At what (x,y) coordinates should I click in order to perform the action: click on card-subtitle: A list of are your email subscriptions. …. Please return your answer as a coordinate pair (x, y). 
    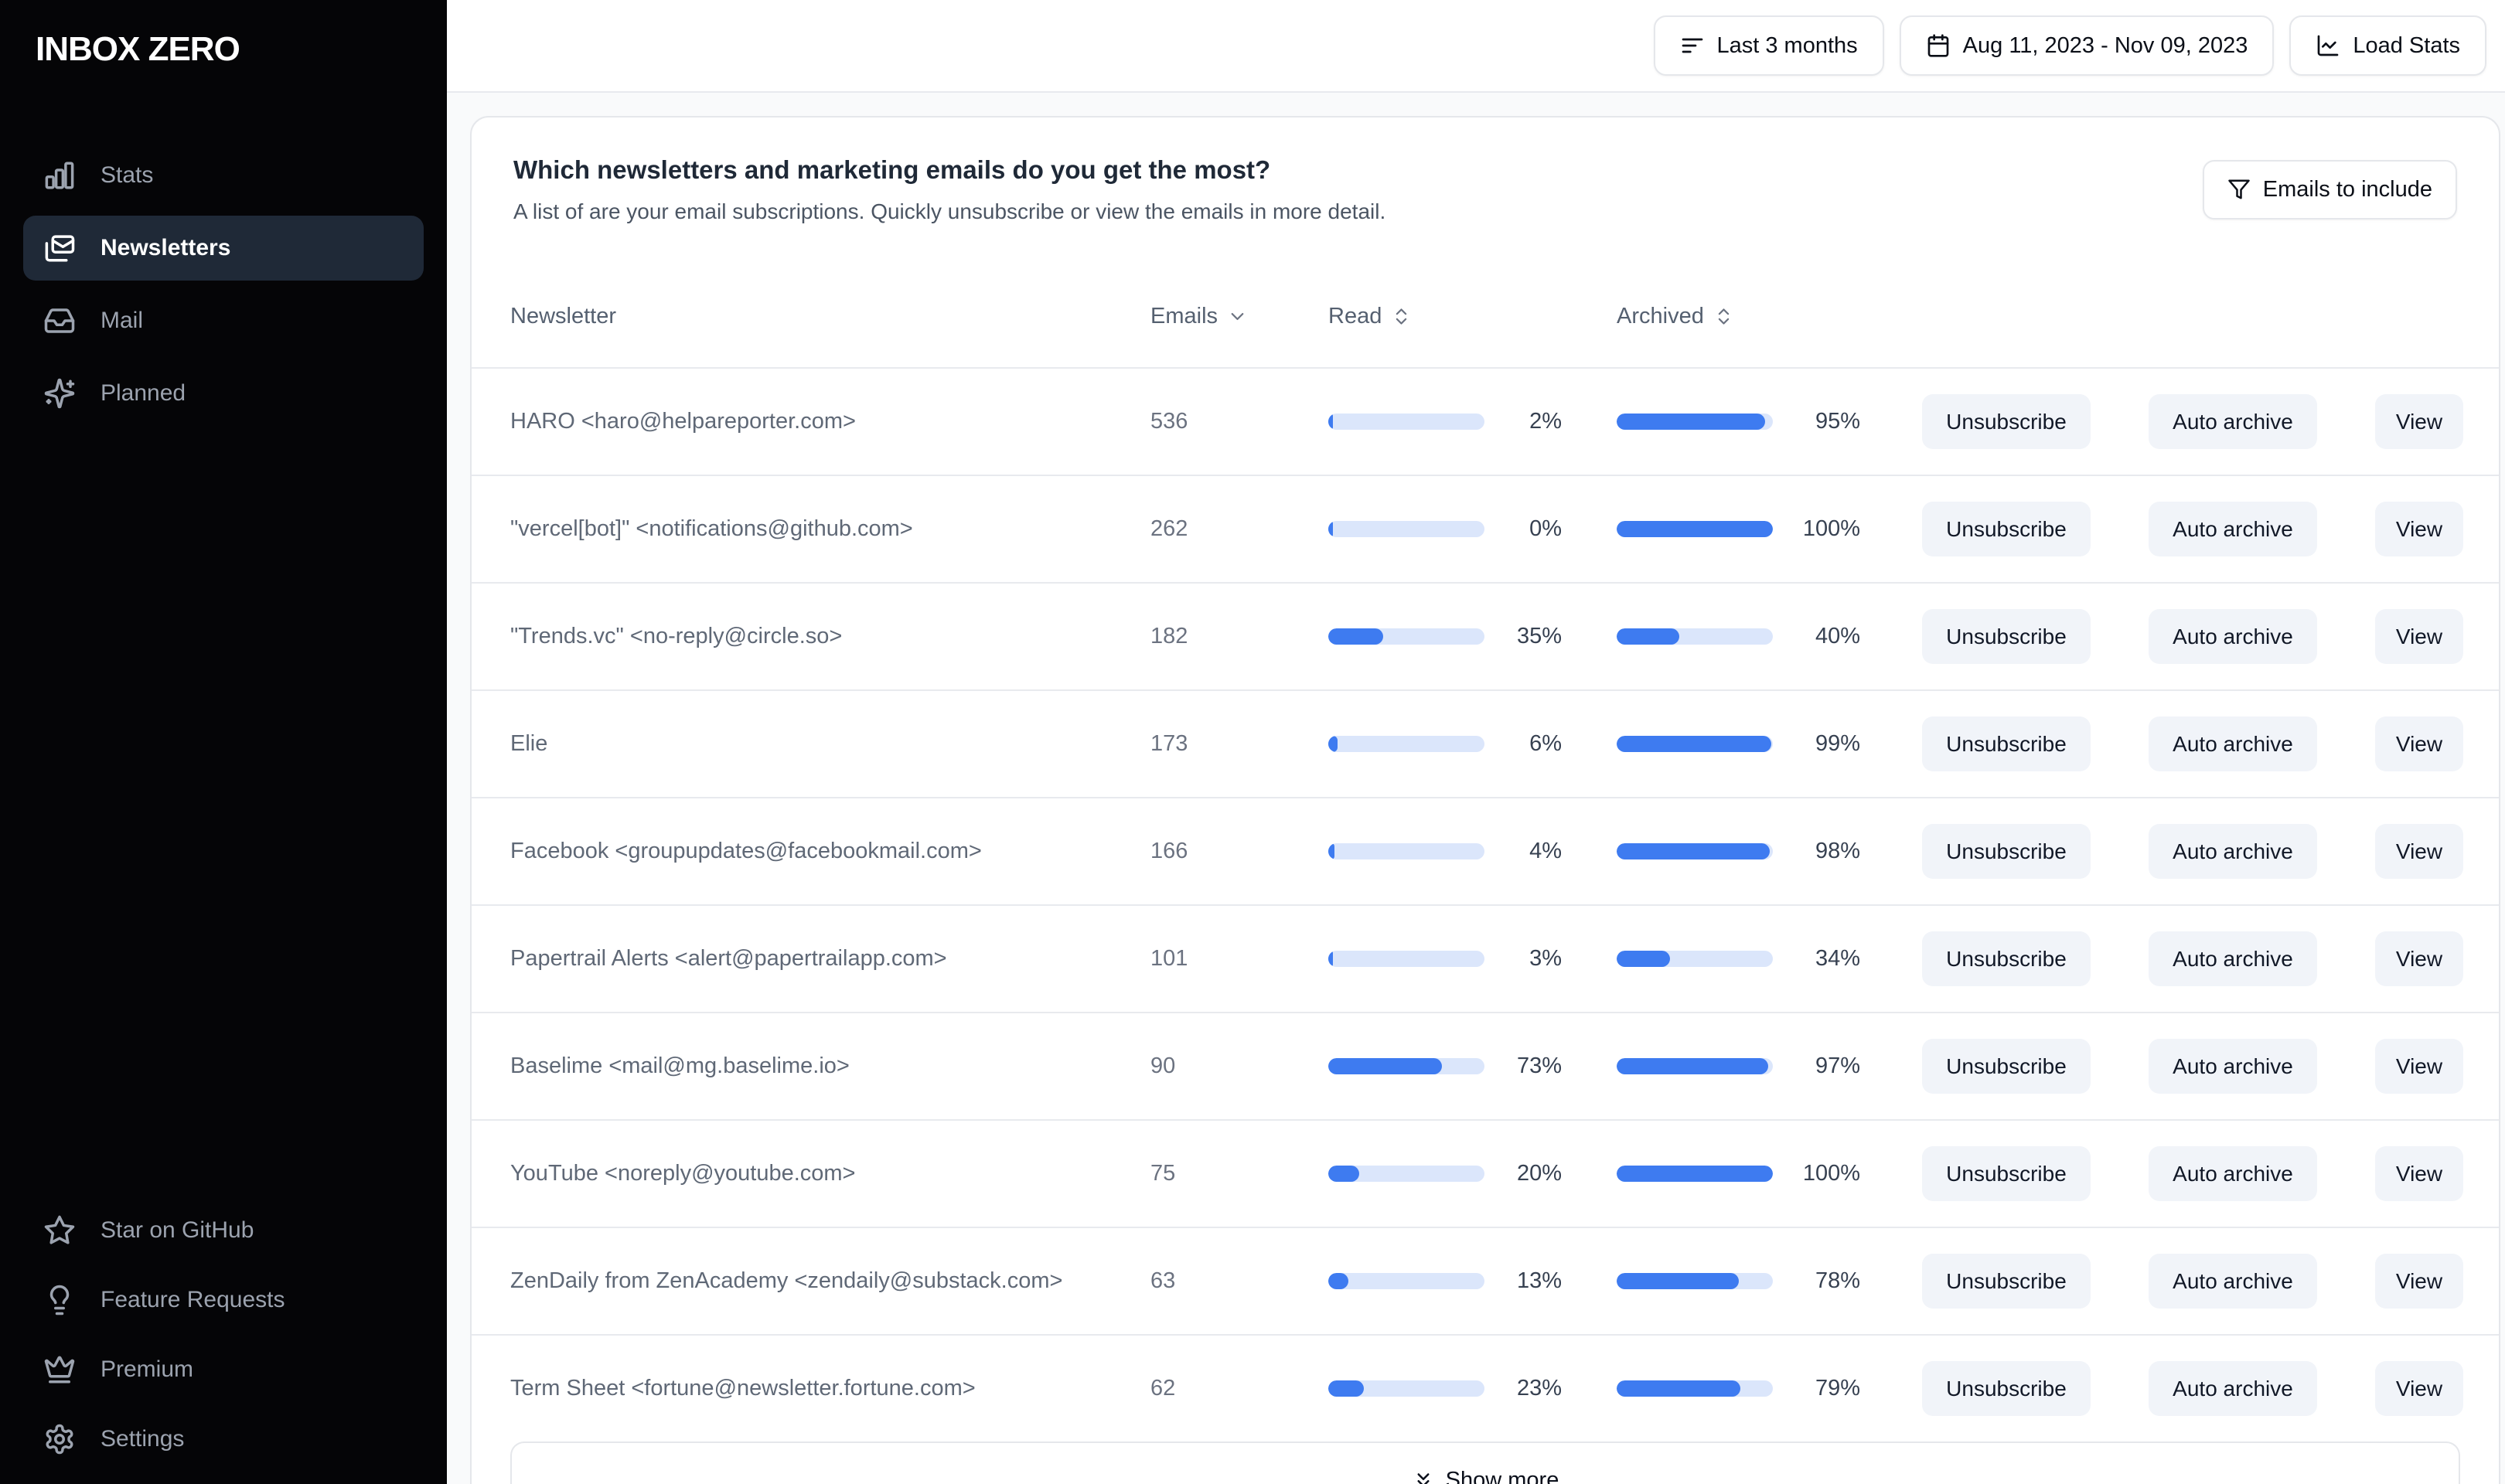
    Looking at the image, I should click on (949, 211).